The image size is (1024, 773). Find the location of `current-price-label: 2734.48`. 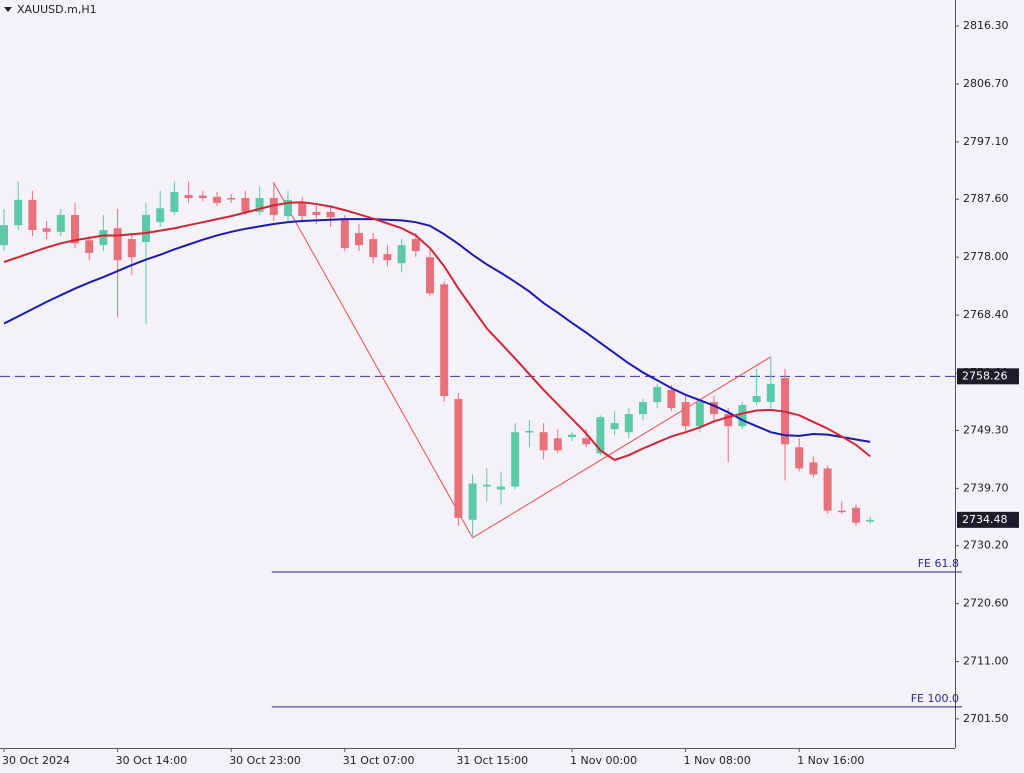

current-price-label: 2734.48 is located at coordinates (985, 519).